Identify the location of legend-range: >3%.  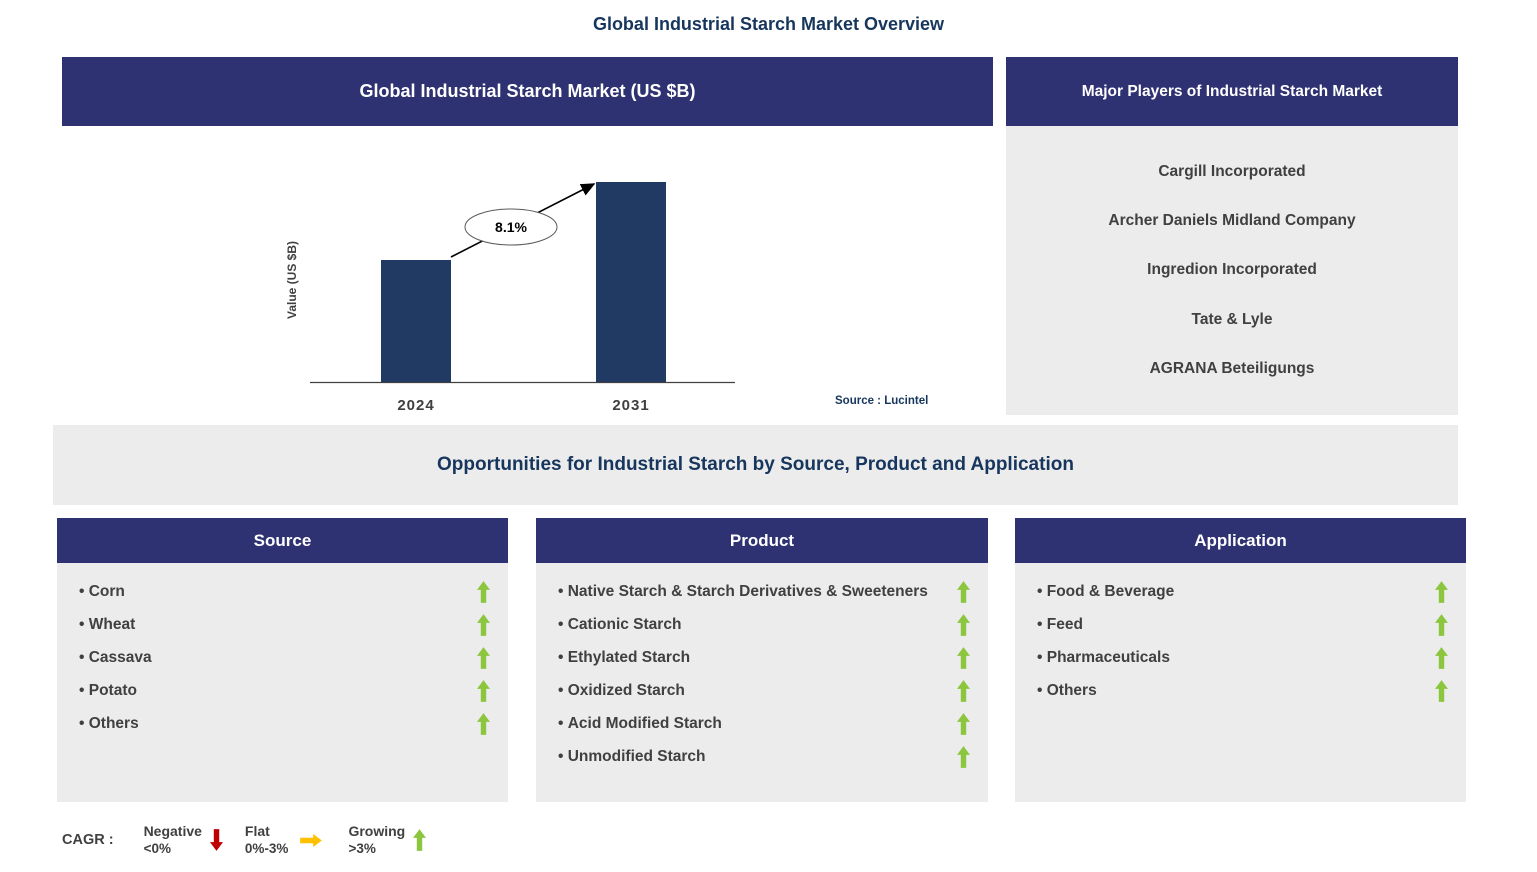
(362, 848).